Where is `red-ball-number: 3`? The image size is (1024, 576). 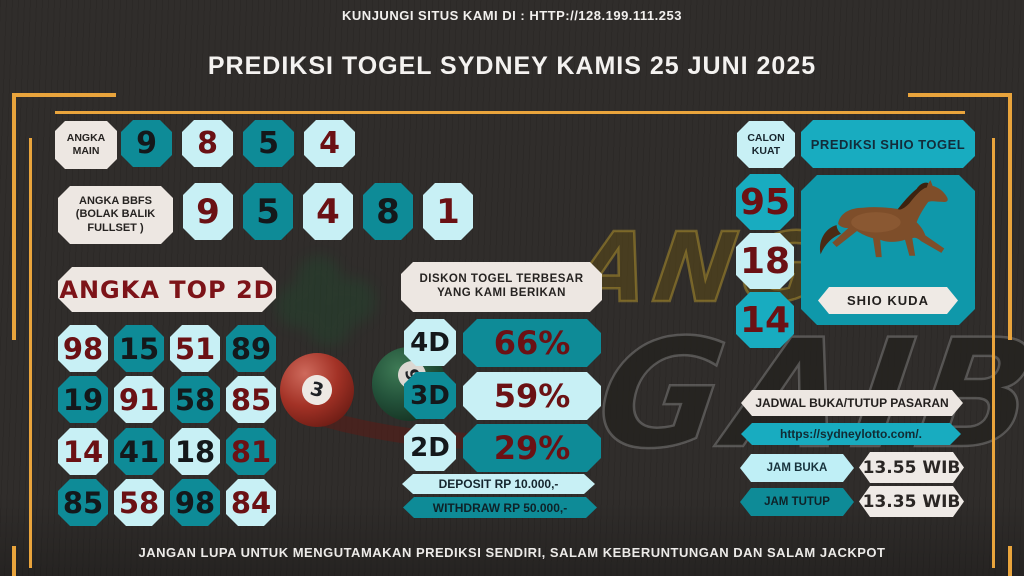 red-ball-number: 3 is located at coordinates (317, 390).